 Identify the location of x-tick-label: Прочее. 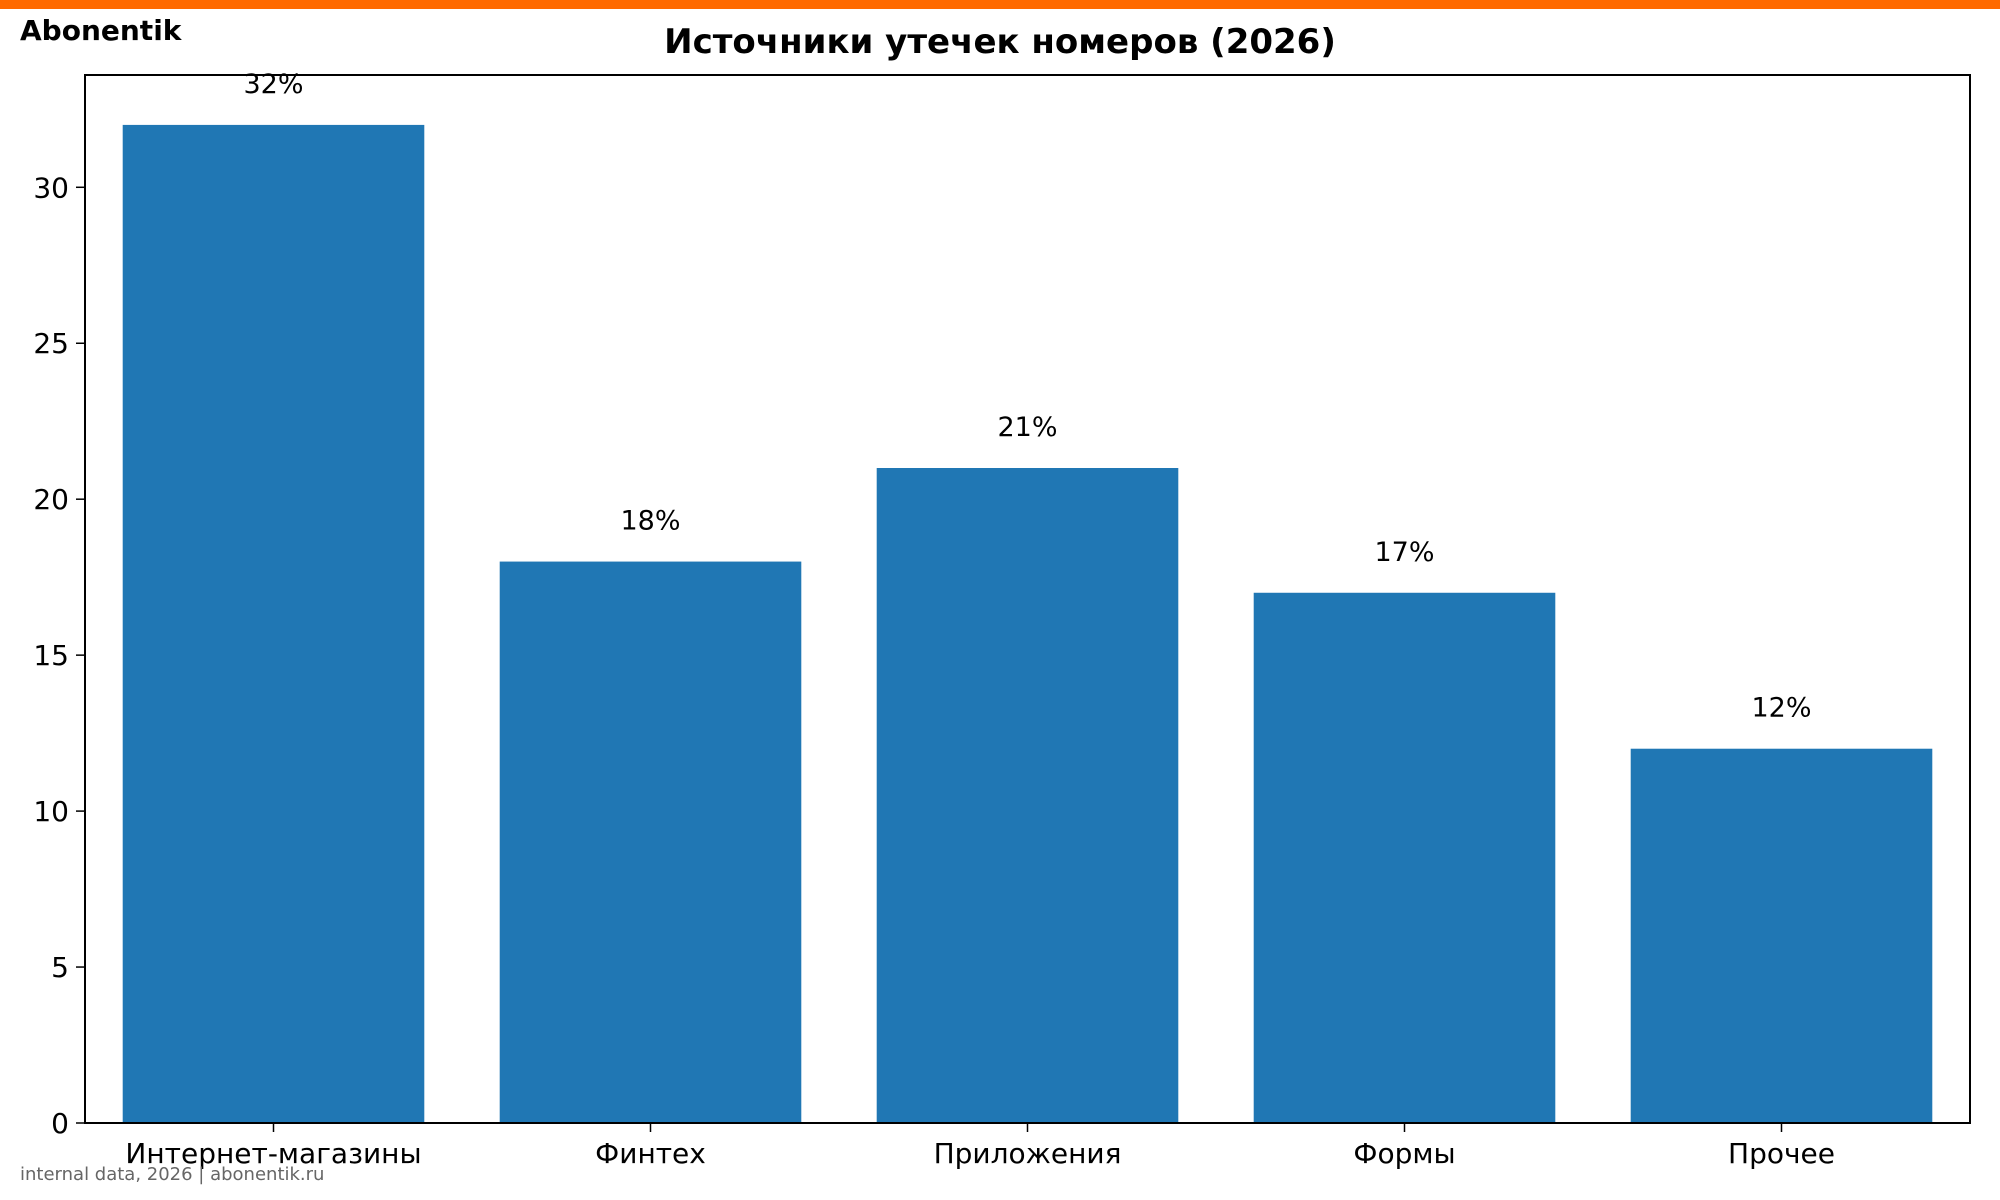
(1781, 1153).